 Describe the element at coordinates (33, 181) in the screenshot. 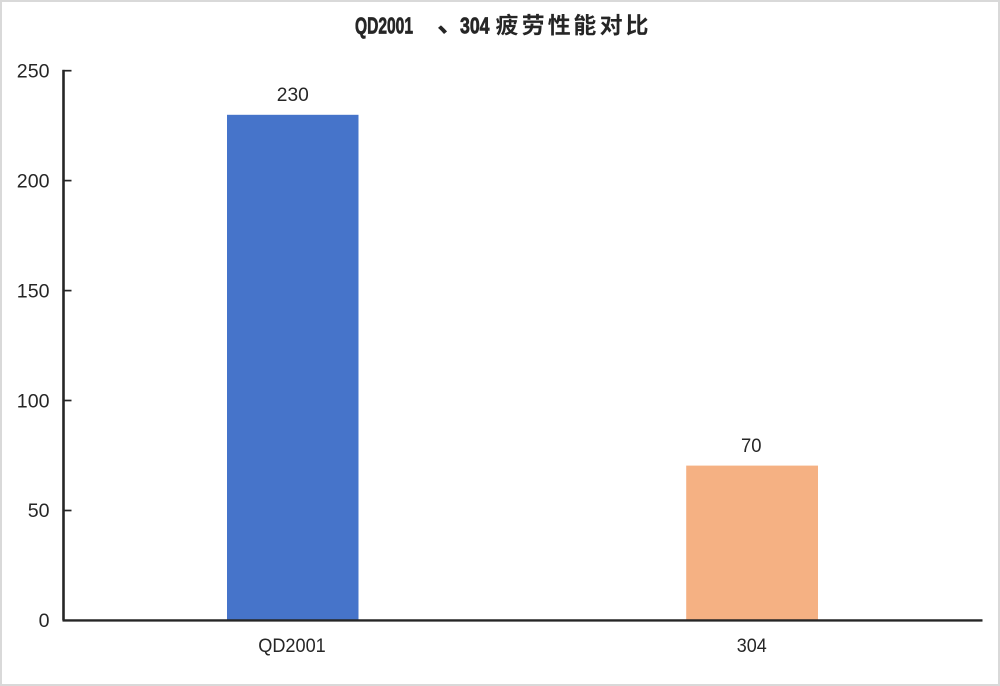

I see `svg-text: 200` at that location.